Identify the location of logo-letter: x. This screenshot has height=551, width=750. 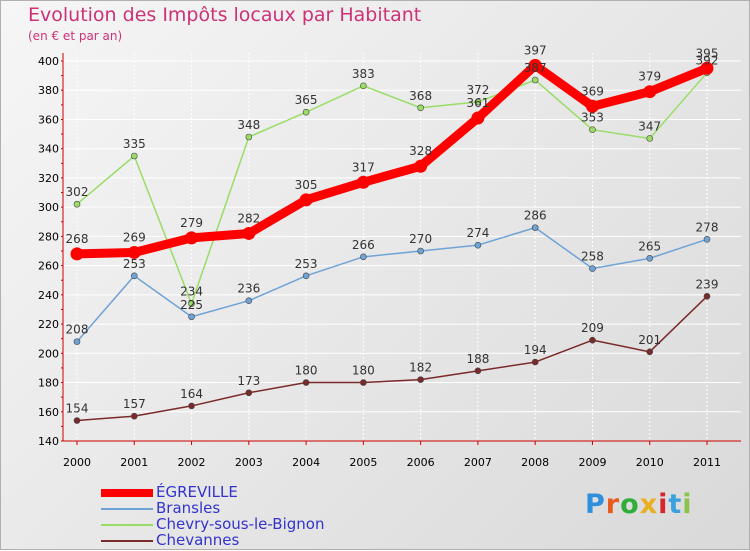
(649, 504).